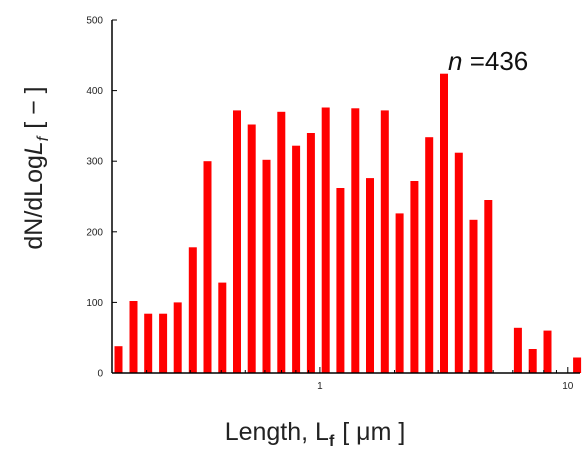  Describe the element at coordinates (360, 379) in the screenshot. I see `x-ticks-group: 1 10` at that location.